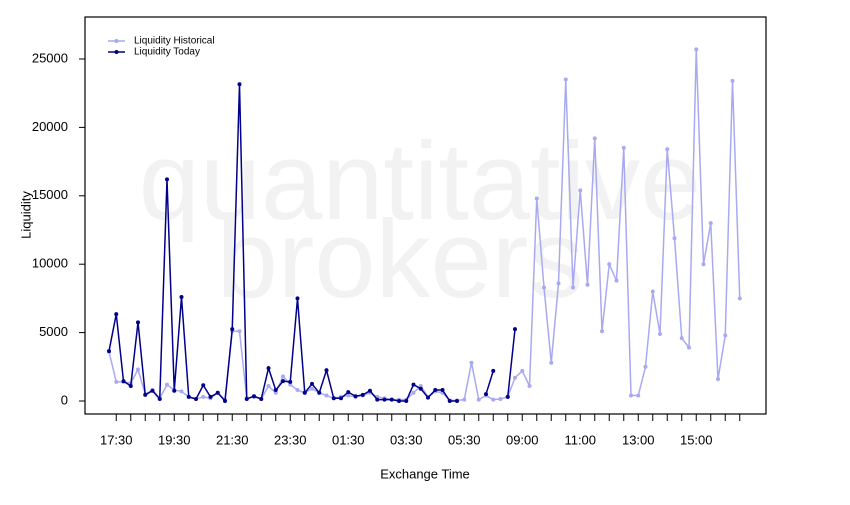 The width and height of the screenshot is (850, 505). Describe the element at coordinates (174, 439) in the screenshot. I see `x-tick-label: 19:30` at that location.